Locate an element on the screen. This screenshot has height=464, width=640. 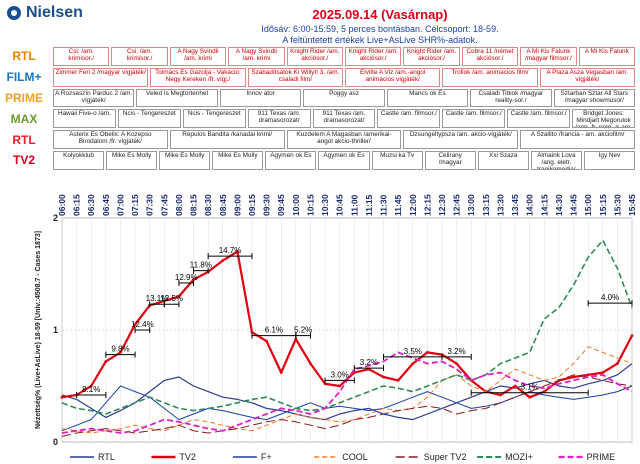
program-cell: A Mi Kis Falunk /magyar filmsor./ is located at coordinates (548, 56).